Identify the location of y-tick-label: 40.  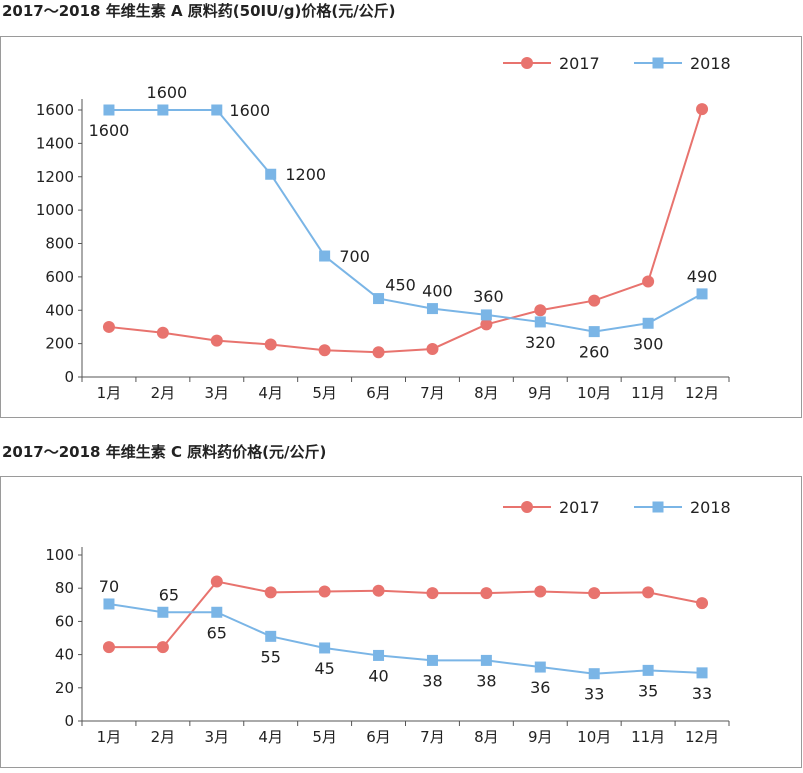
(64, 655).